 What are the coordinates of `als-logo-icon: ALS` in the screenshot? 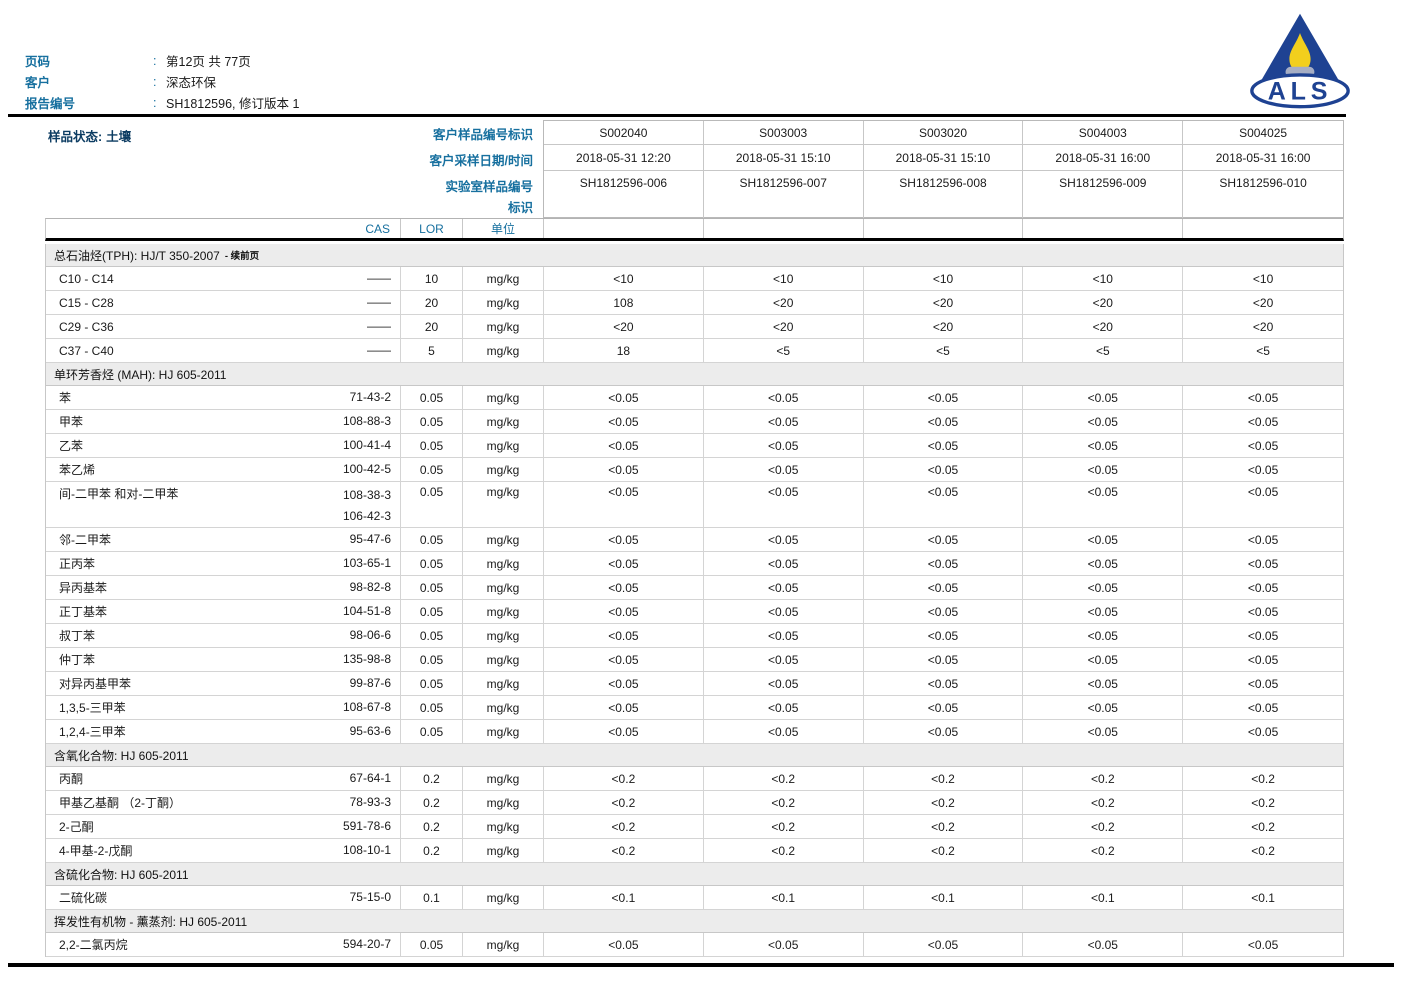 It's located at (1300, 61).